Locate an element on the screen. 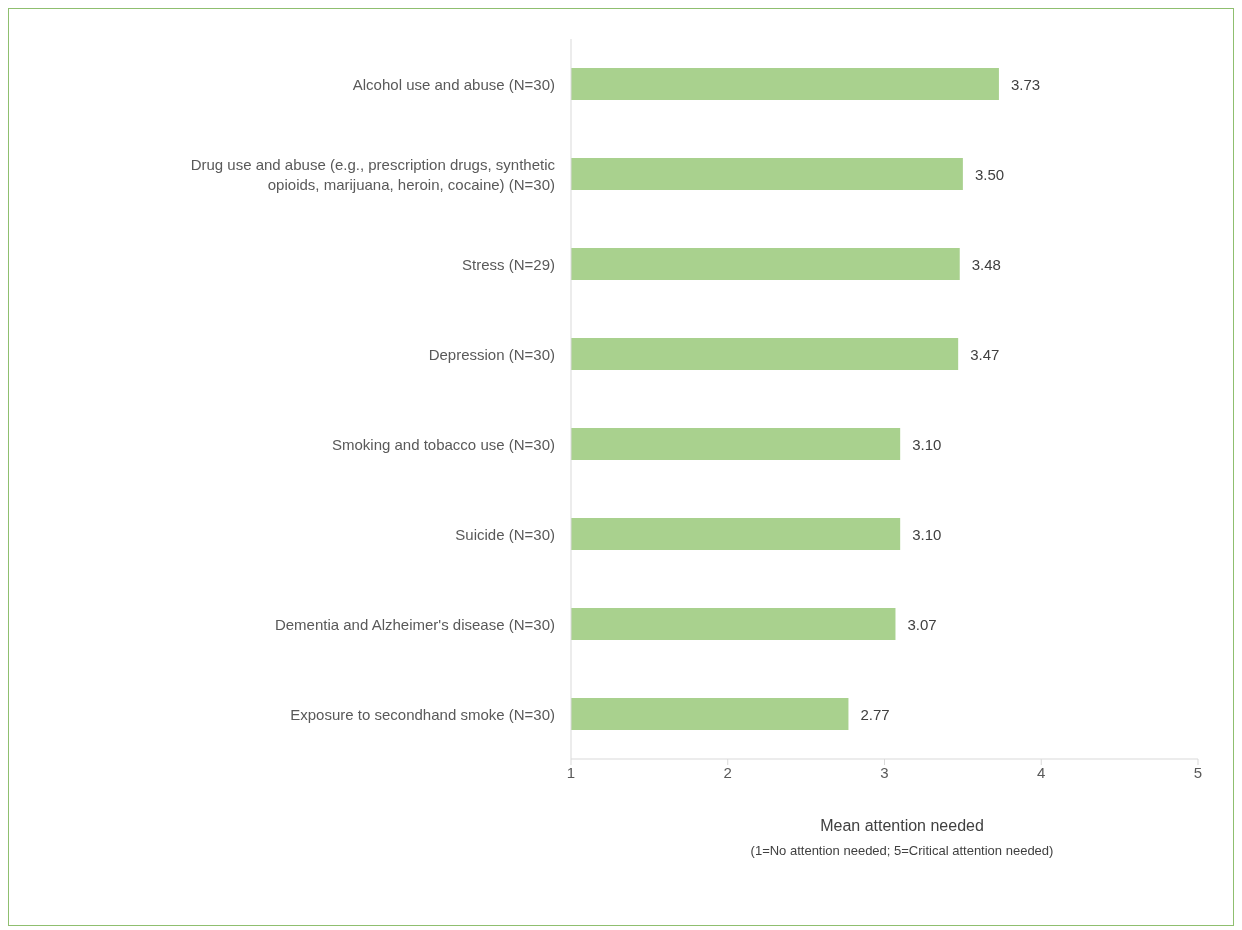 The image size is (1242, 930). y-tick-label: Dementia and Alzheimer's disease (N=30) is located at coordinates (414, 624).